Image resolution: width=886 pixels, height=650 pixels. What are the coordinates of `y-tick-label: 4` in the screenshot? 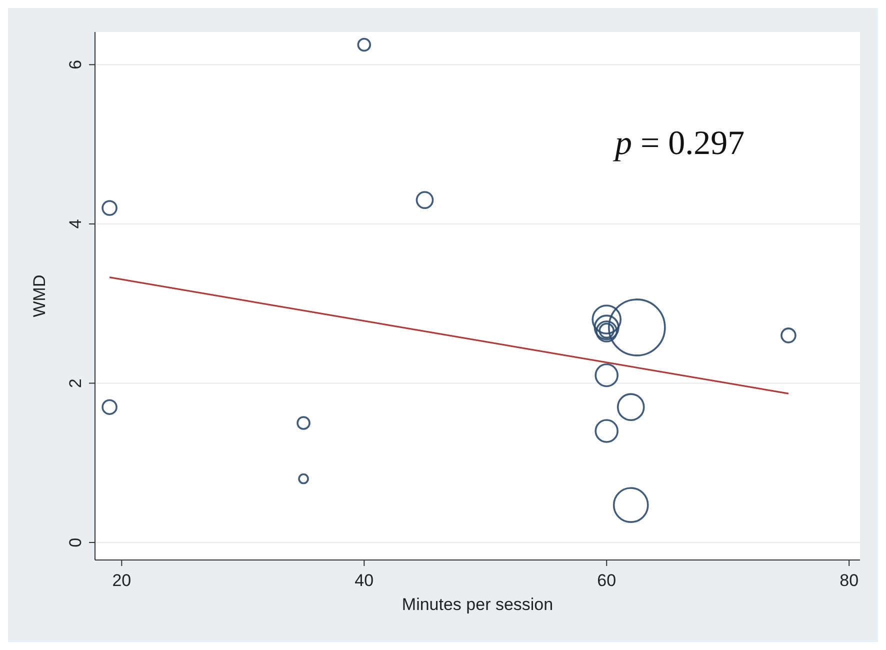 It's located at (75, 224).